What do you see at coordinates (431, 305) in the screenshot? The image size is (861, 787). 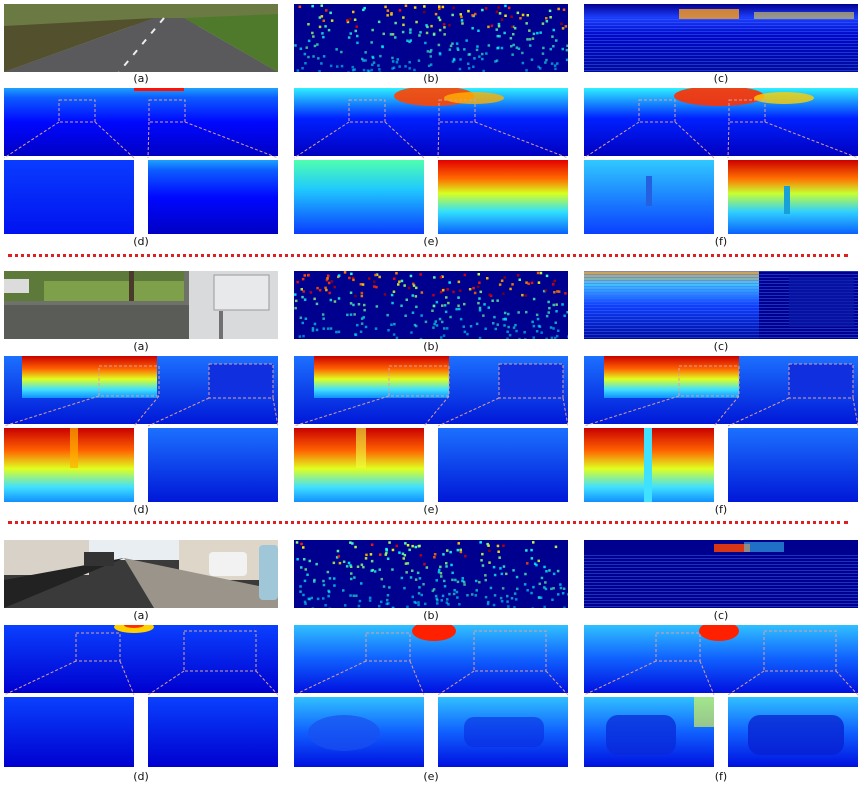 I see `g2-sparse-depth-svg` at bounding box center [431, 305].